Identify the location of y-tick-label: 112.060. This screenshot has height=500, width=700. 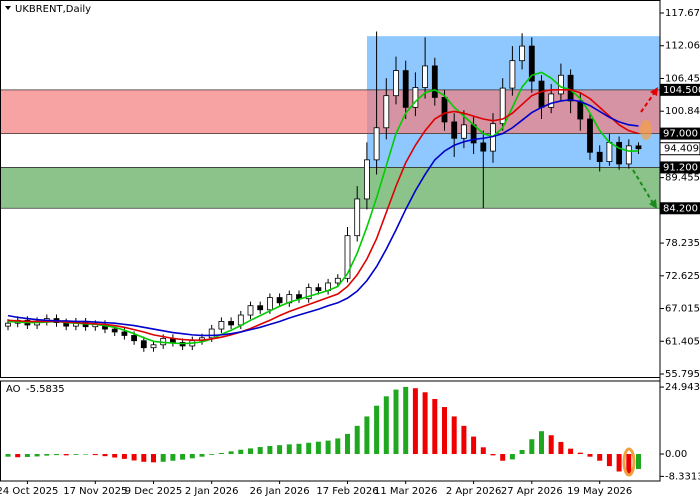
(682, 46).